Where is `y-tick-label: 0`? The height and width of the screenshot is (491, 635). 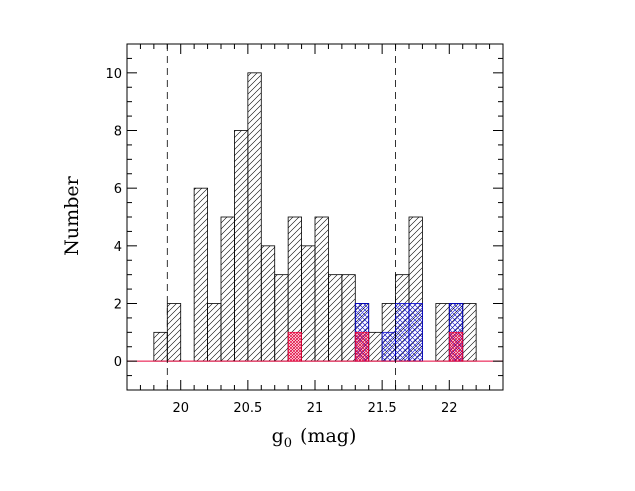
y-tick-label: 0 is located at coordinates (118, 362).